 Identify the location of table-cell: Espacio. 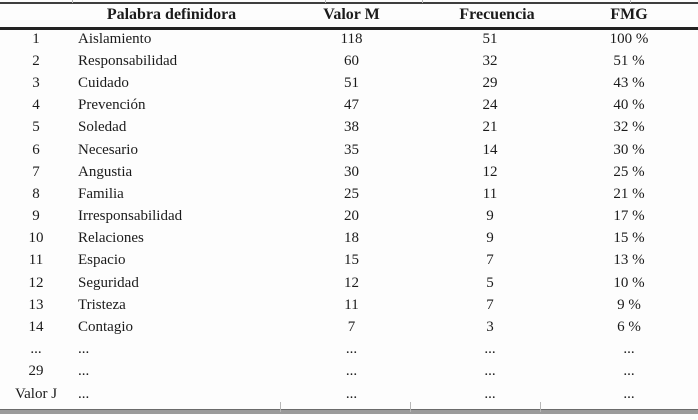
(102, 260).